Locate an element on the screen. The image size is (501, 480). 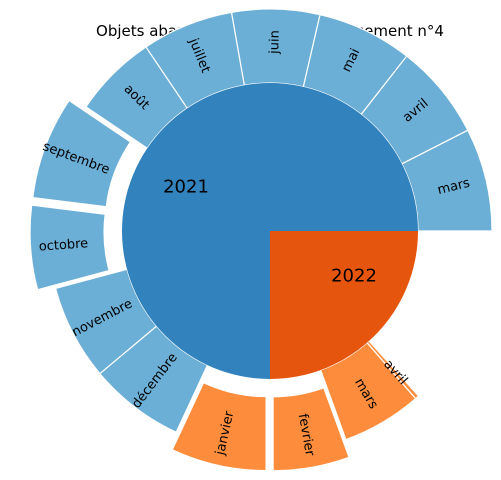
outer-wedge-2021-septembre is located at coordinates (82, 153).